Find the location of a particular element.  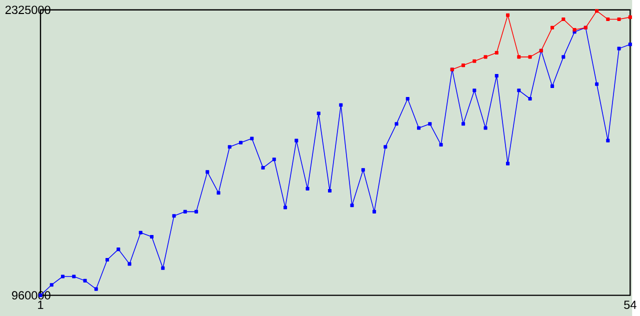

x-tick-label: 54 is located at coordinates (630, 304).